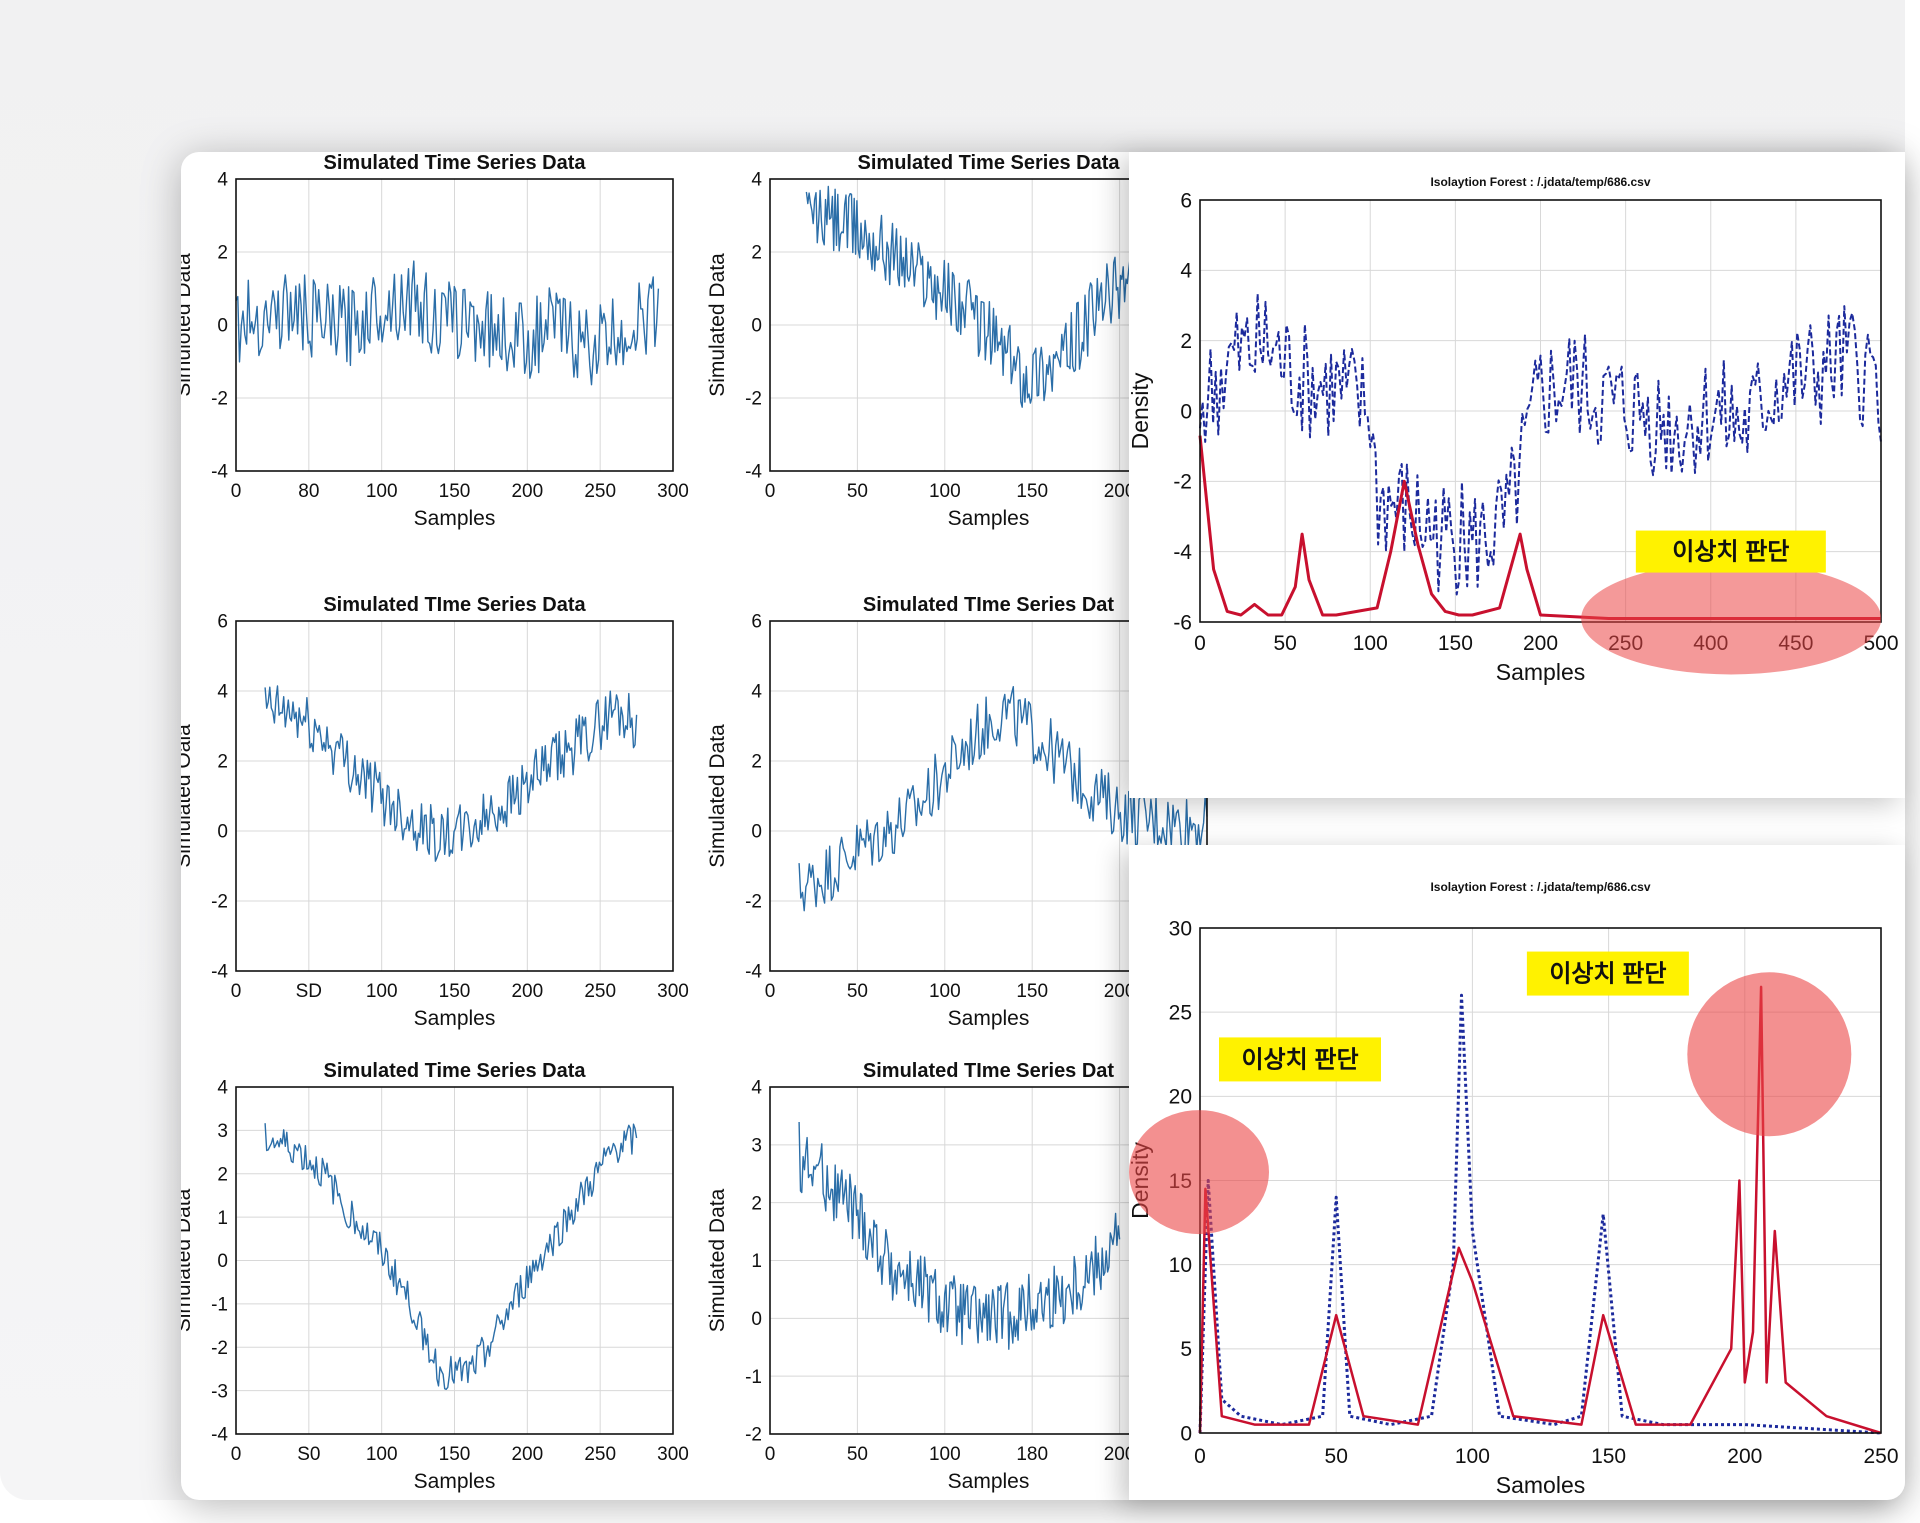  What do you see at coordinates (188, 796) in the screenshot?
I see `y-axis-label: Simulated Oala` at bounding box center [188, 796].